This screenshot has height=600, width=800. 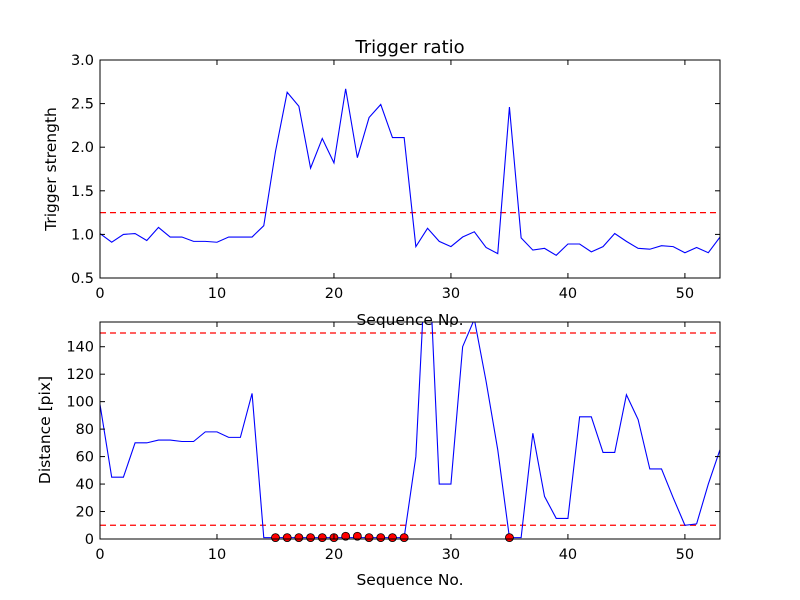 What do you see at coordinates (85, 458) in the screenshot?
I see `y-tick-label: 60` at bounding box center [85, 458].